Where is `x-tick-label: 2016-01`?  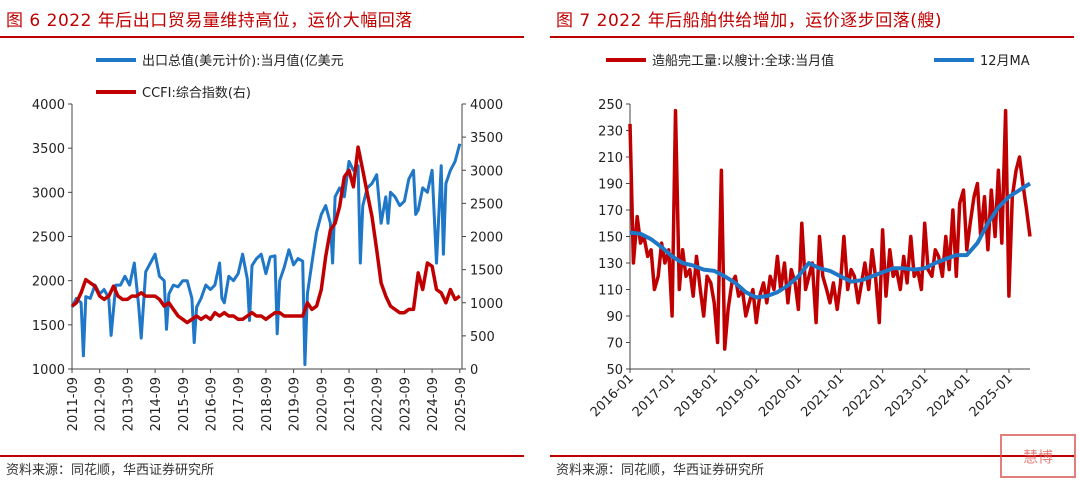 x-tick-label: 2016-01 is located at coordinates (612, 395).